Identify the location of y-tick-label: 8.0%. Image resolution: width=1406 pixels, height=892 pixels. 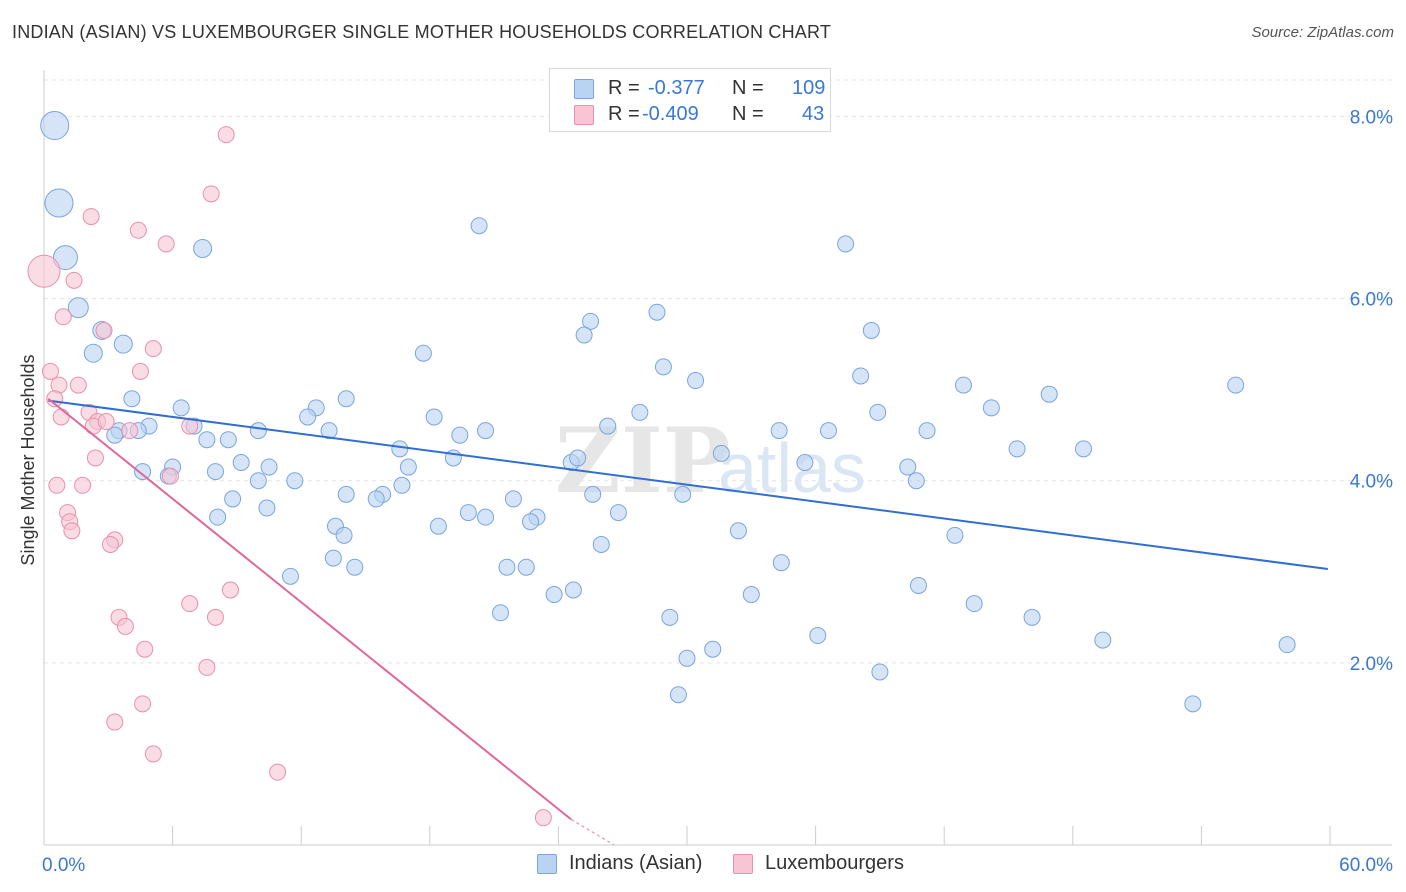
(1371, 117).